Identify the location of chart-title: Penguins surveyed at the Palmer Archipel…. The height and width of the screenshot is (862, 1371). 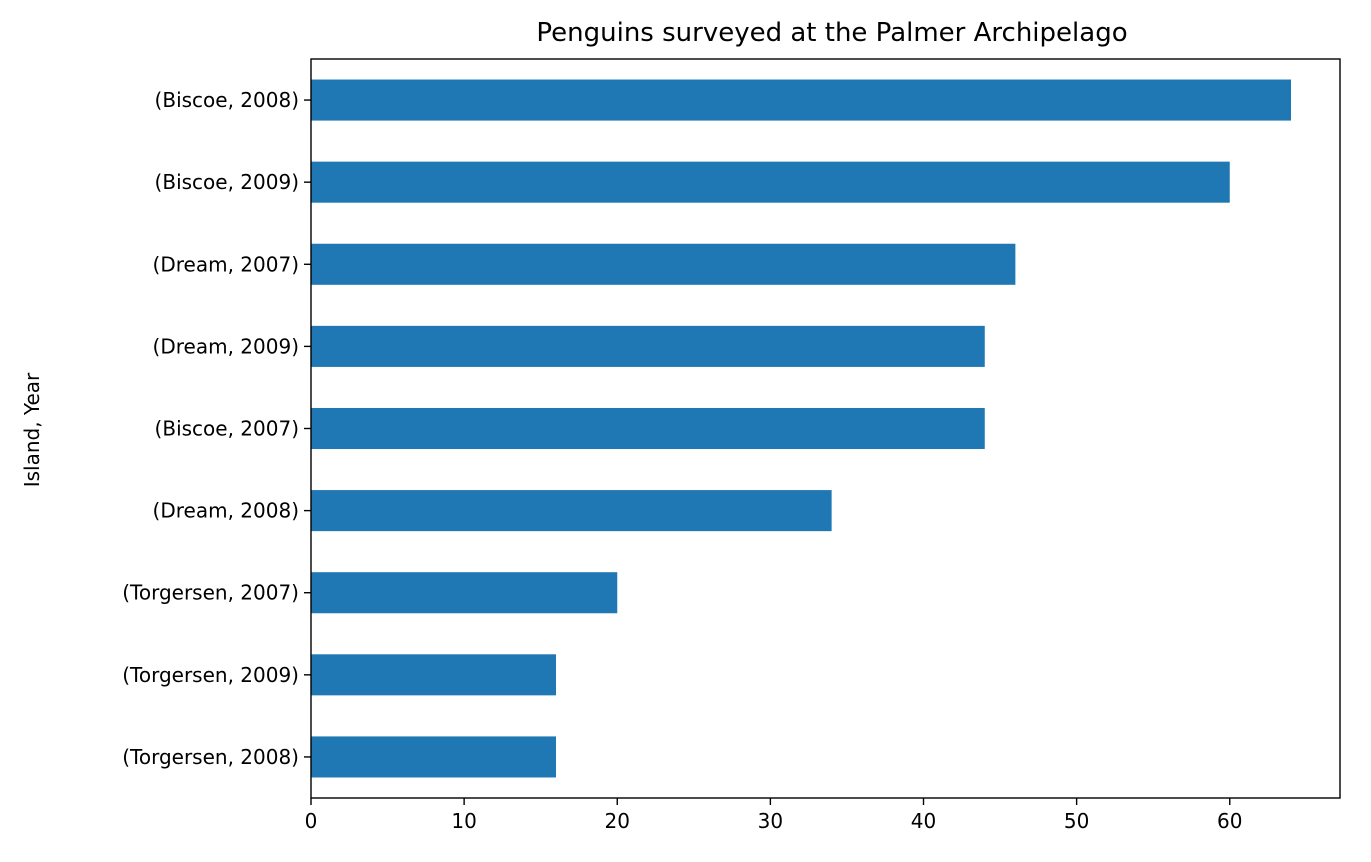
(831, 33).